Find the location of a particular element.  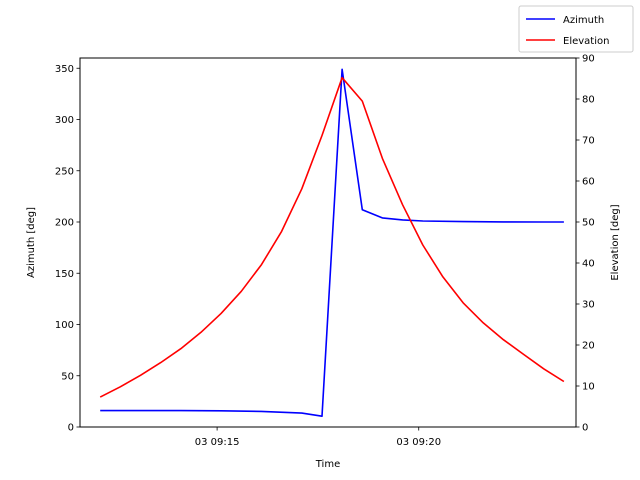

y-axis-right-label: Elevation [deg] is located at coordinates (615, 242).